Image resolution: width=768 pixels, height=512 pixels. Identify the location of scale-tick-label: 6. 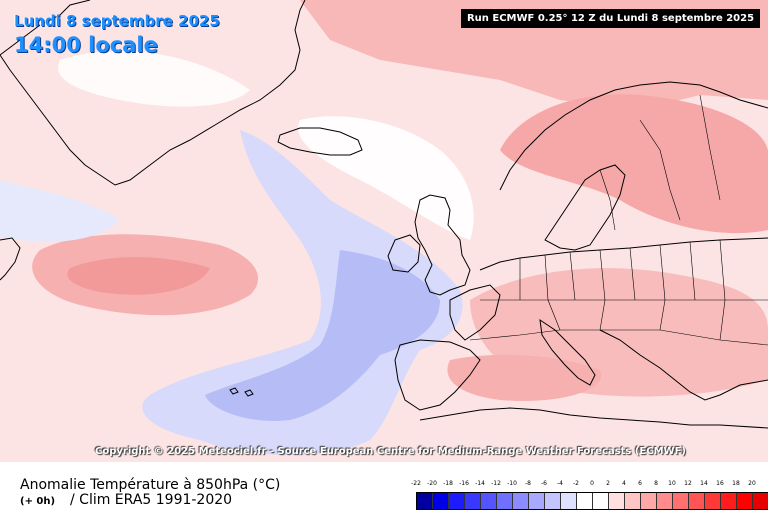
(640, 483).